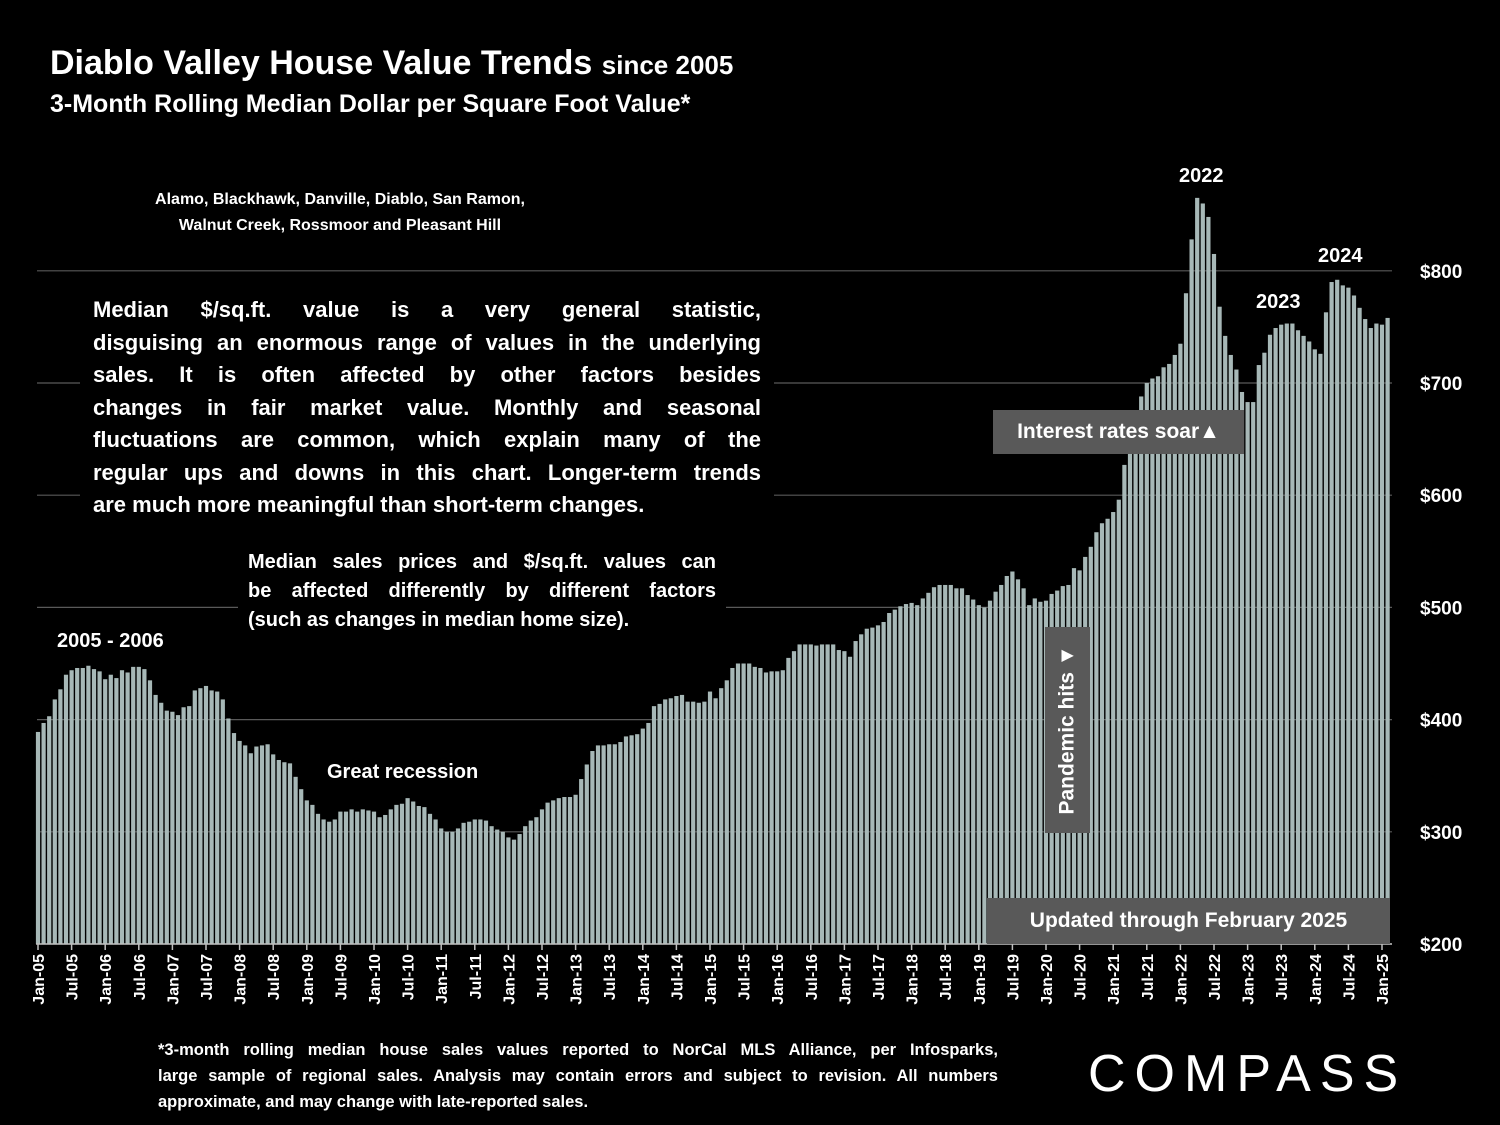 This screenshot has height=1125, width=1500. Describe the element at coordinates (913, 979) in the screenshot. I see `x-tick-label: Jan-18` at that location.